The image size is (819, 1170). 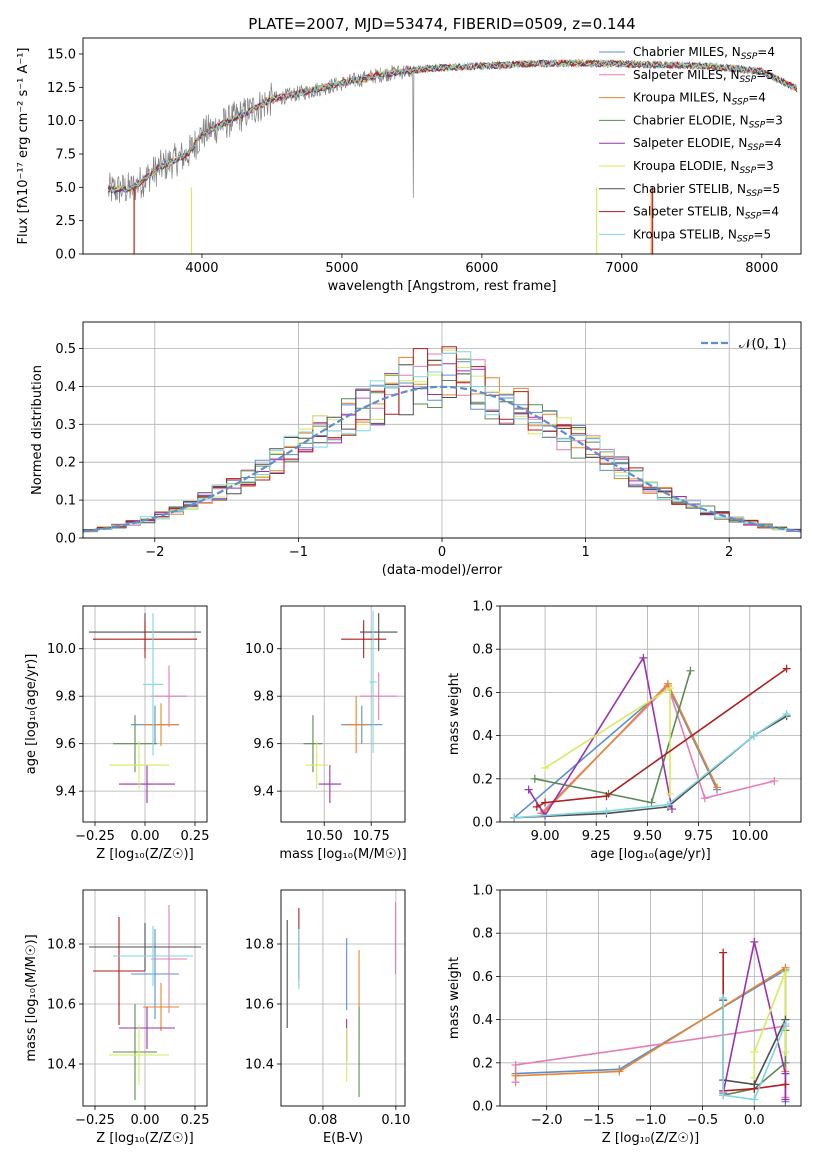 What do you see at coordinates (691, 120) in the screenshot?
I see `legend-text: Chabrier ELODIE, N` at bounding box center [691, 120].